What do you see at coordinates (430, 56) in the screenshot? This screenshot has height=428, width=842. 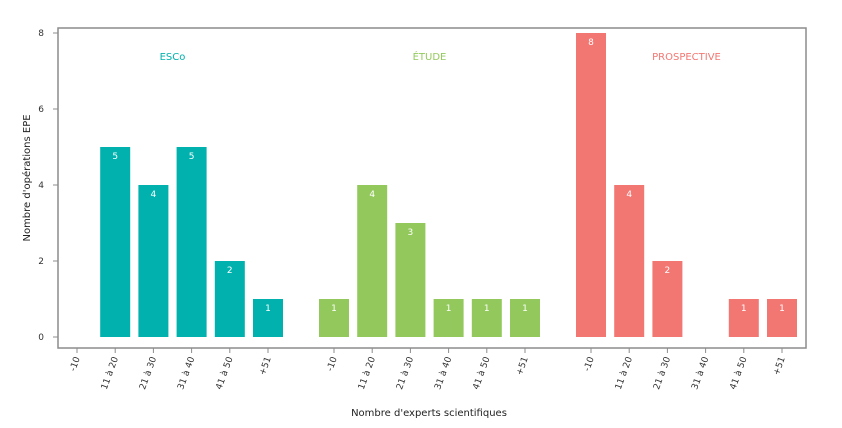 I see `group-label: ÉTUDE` at bounding box center [430, 56].